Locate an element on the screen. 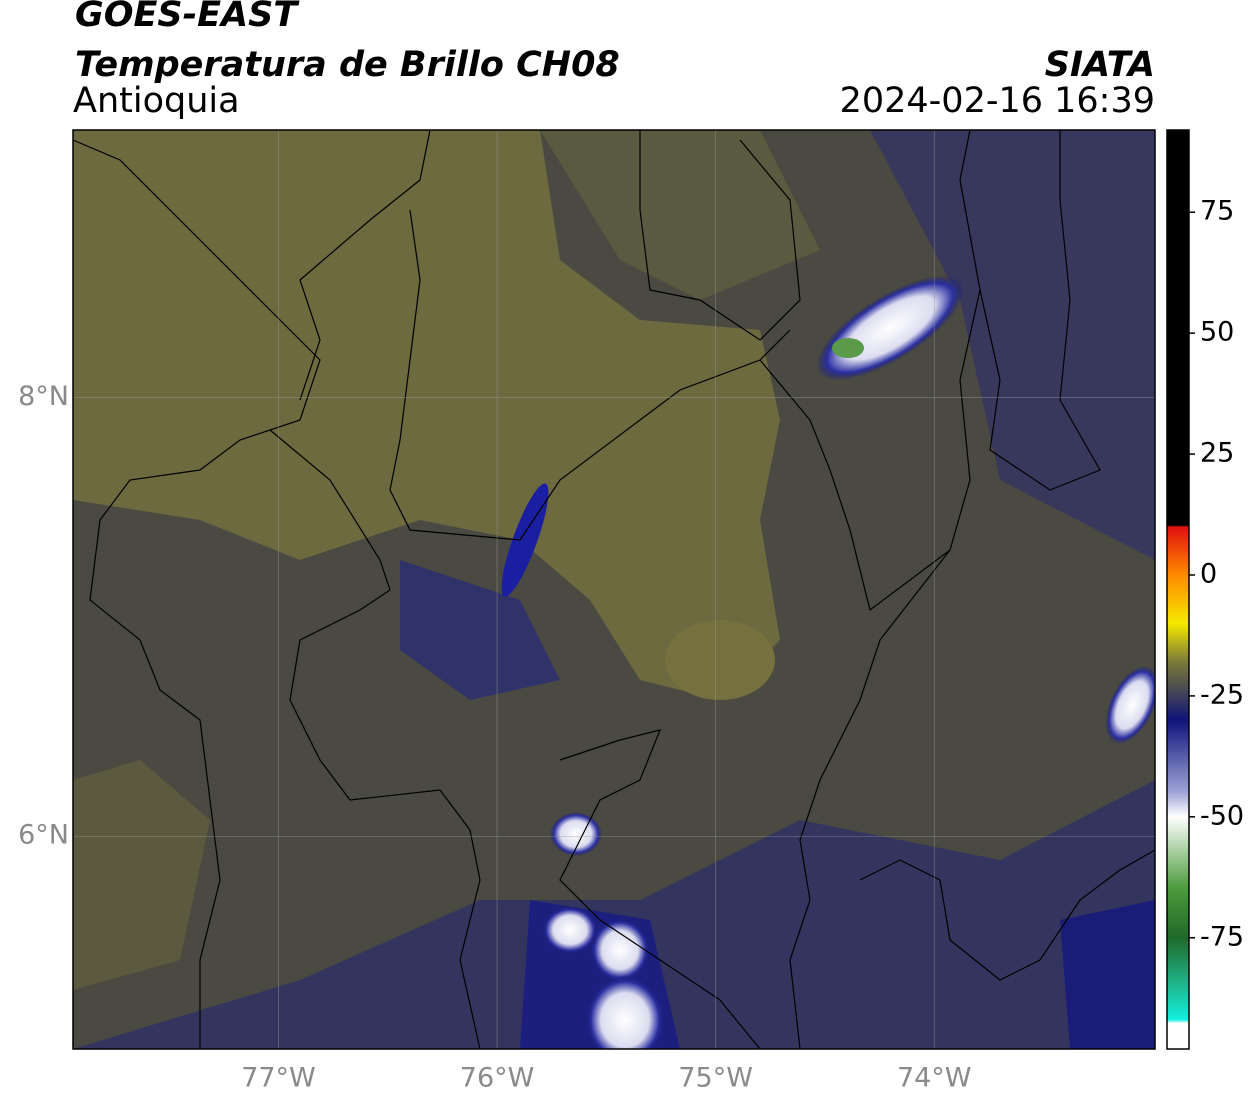 The height and width of the screenshot is (1099, 1252). colorbar-tick-label: 25 is located at coordinates (1217, 453).